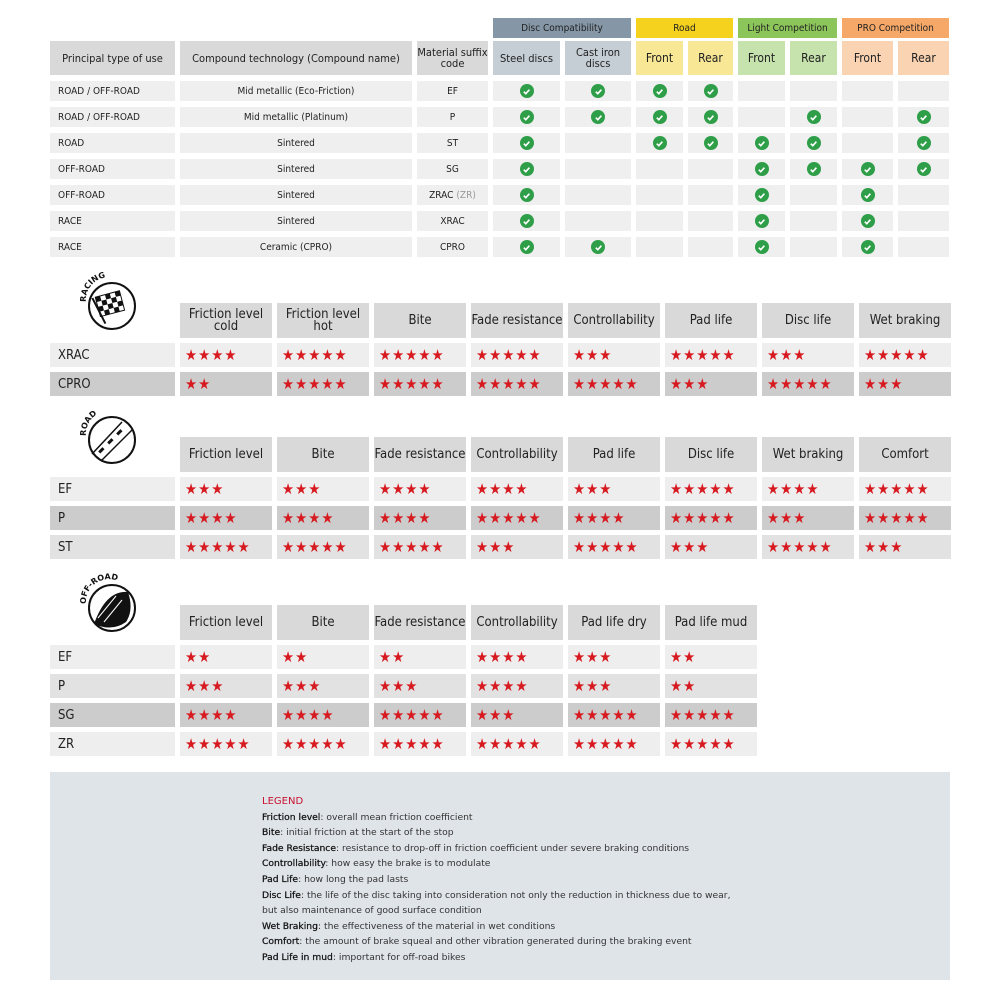 Image resolution: width=1000 pixels, height=1000 pixels. What do you see at coordinates (296, 28) in the screenshot?
I see `group-spacer` at bounding box center [296, 28].